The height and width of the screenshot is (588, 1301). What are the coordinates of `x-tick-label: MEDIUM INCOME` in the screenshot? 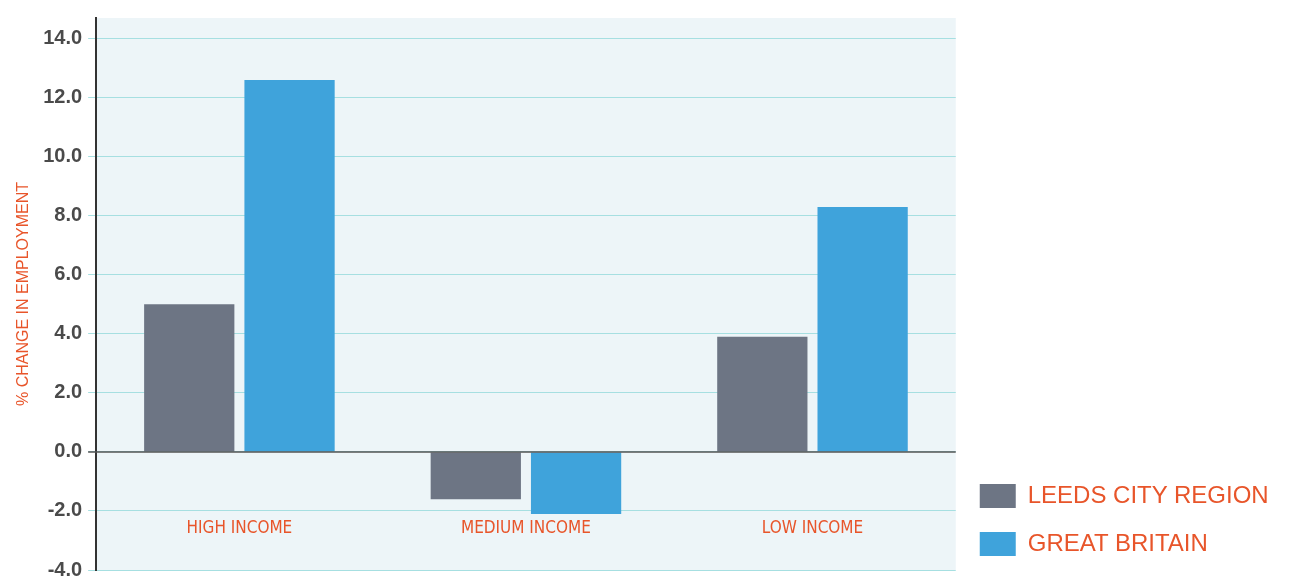 It's located at (525, 526).